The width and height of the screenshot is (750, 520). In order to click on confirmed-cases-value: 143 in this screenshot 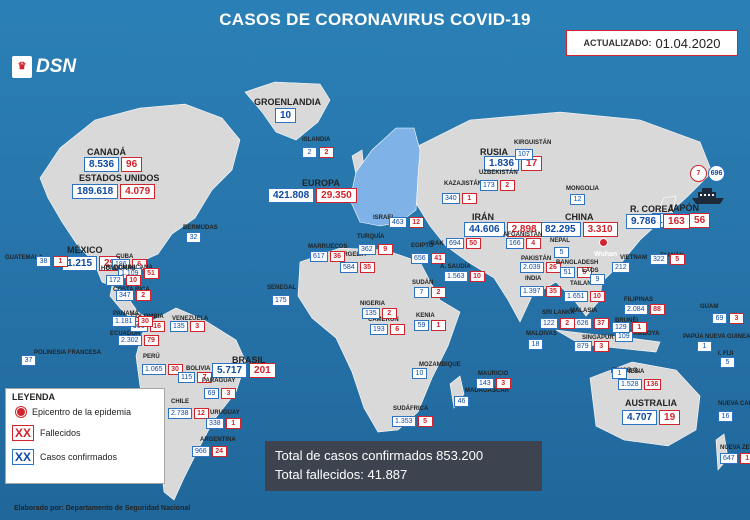, I will do `click(485, 383)`.